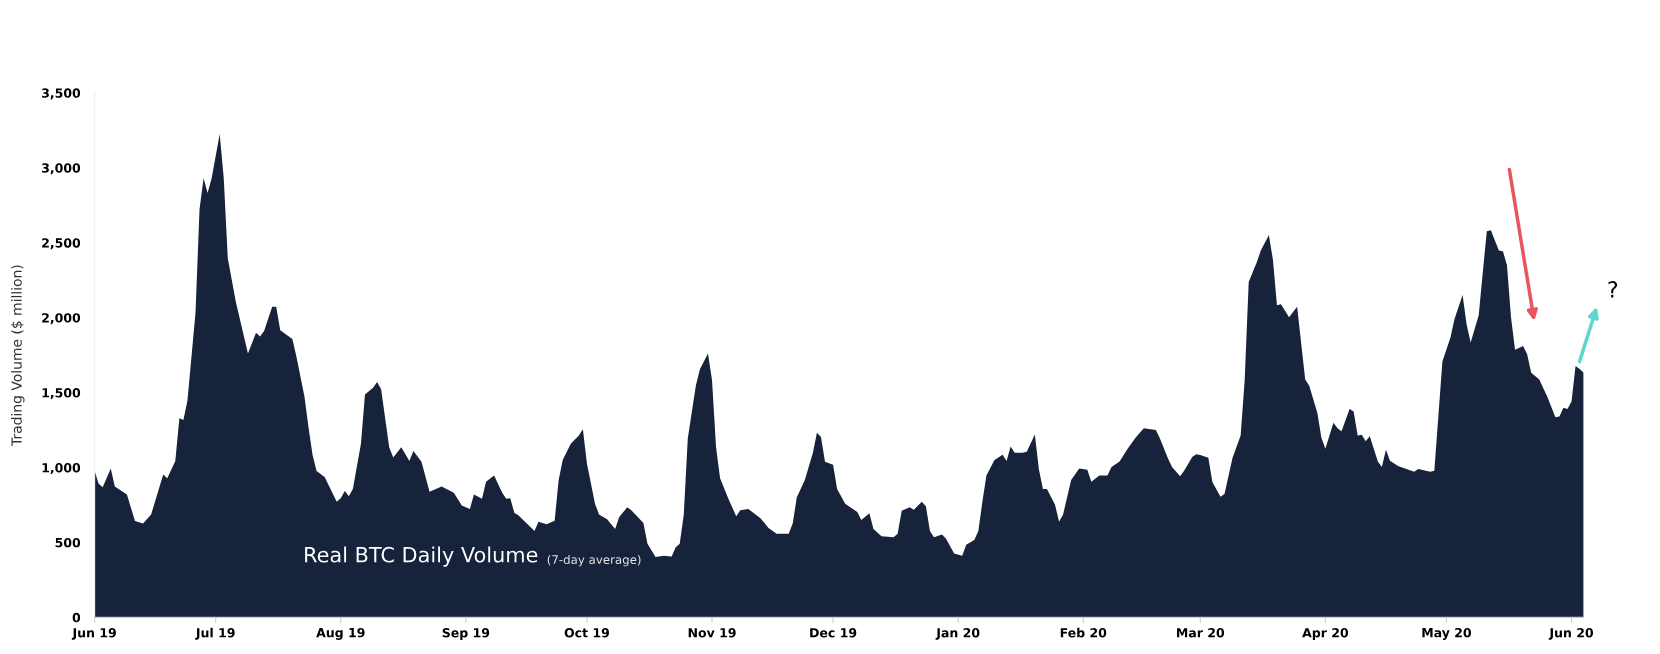 The width and height of the screenshot is (1660, 654). What do you see at coordinates (466, 634) in the screenshot?
I see `x-tick-label: Sep 19` at bounding box center [466, 634].